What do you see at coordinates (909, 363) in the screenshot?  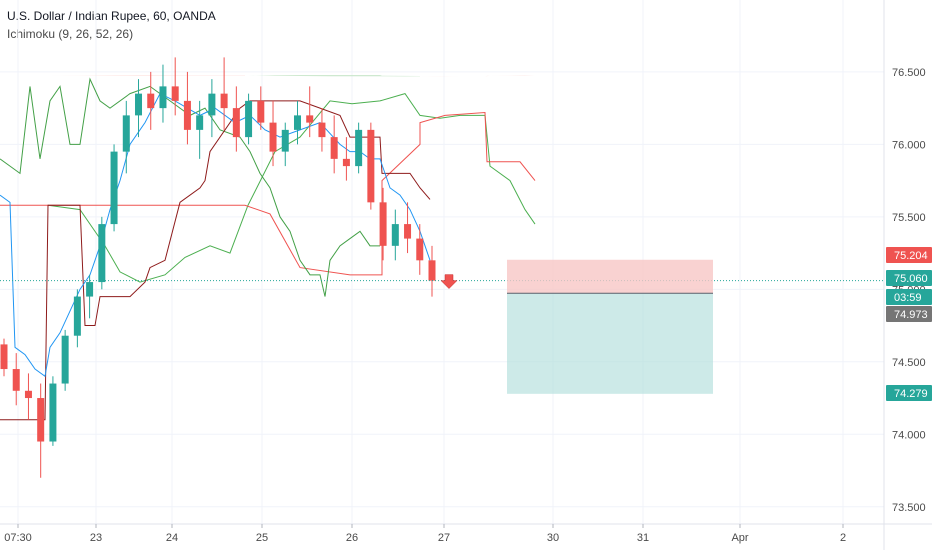 I see `y-tick-label: 74.500` at bounding box center [909, 363].